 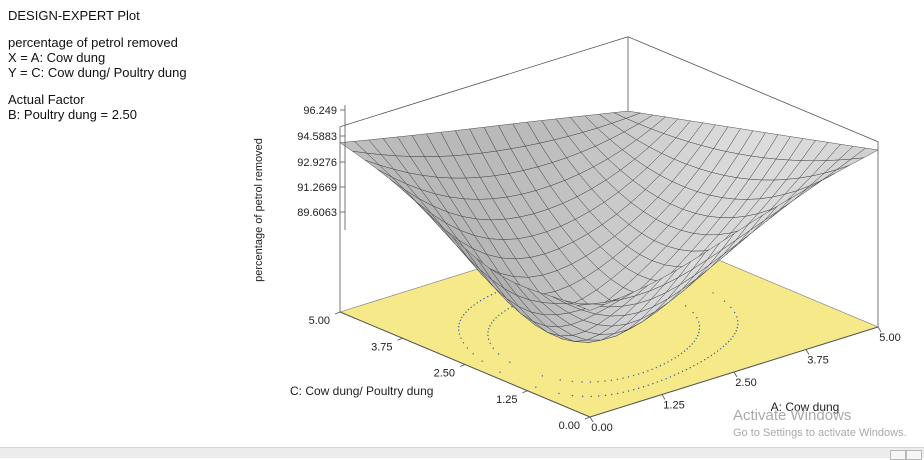 I want to click on y-tick-label: 1.25, so click(x=506, y=400).